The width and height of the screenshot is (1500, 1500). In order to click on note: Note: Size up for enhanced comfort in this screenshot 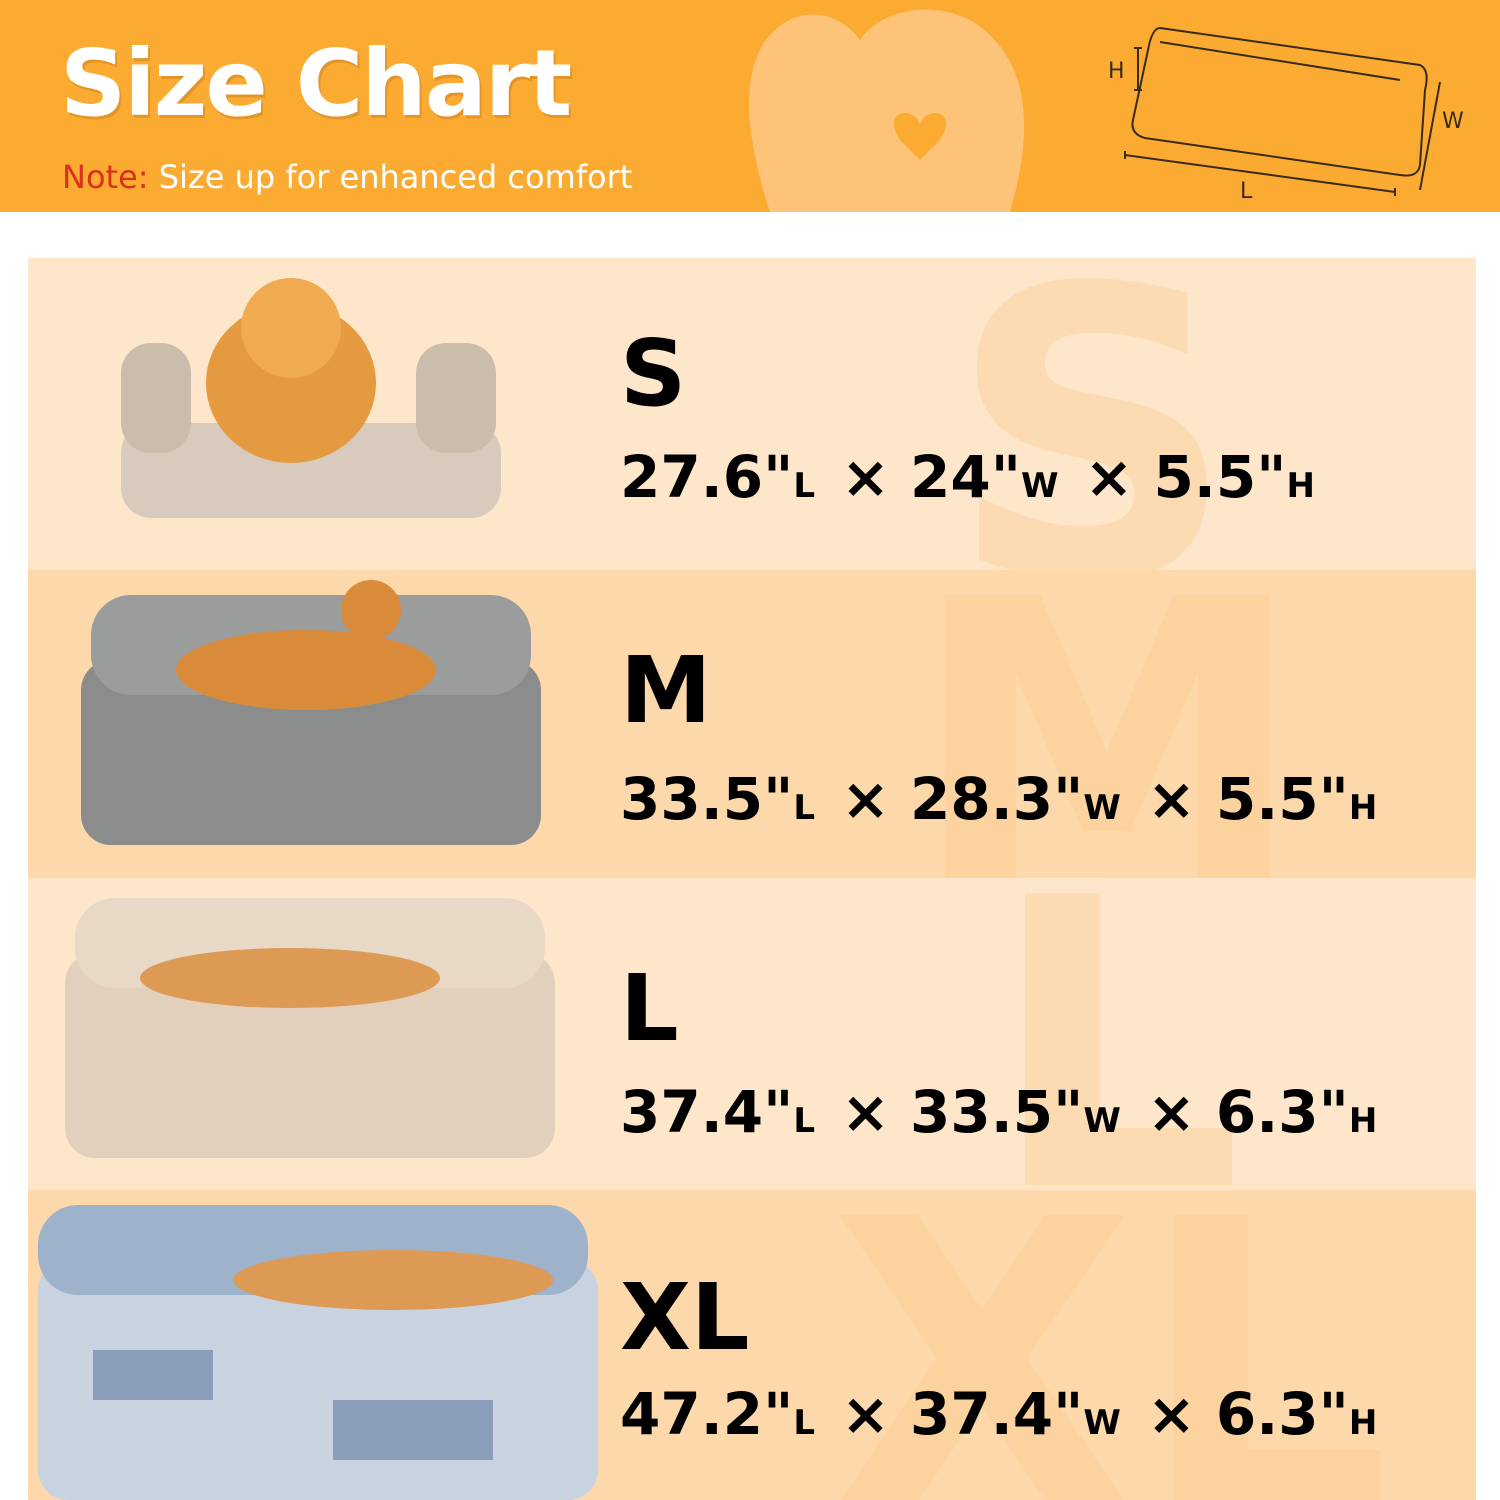, I will do `click(347, 177)`.